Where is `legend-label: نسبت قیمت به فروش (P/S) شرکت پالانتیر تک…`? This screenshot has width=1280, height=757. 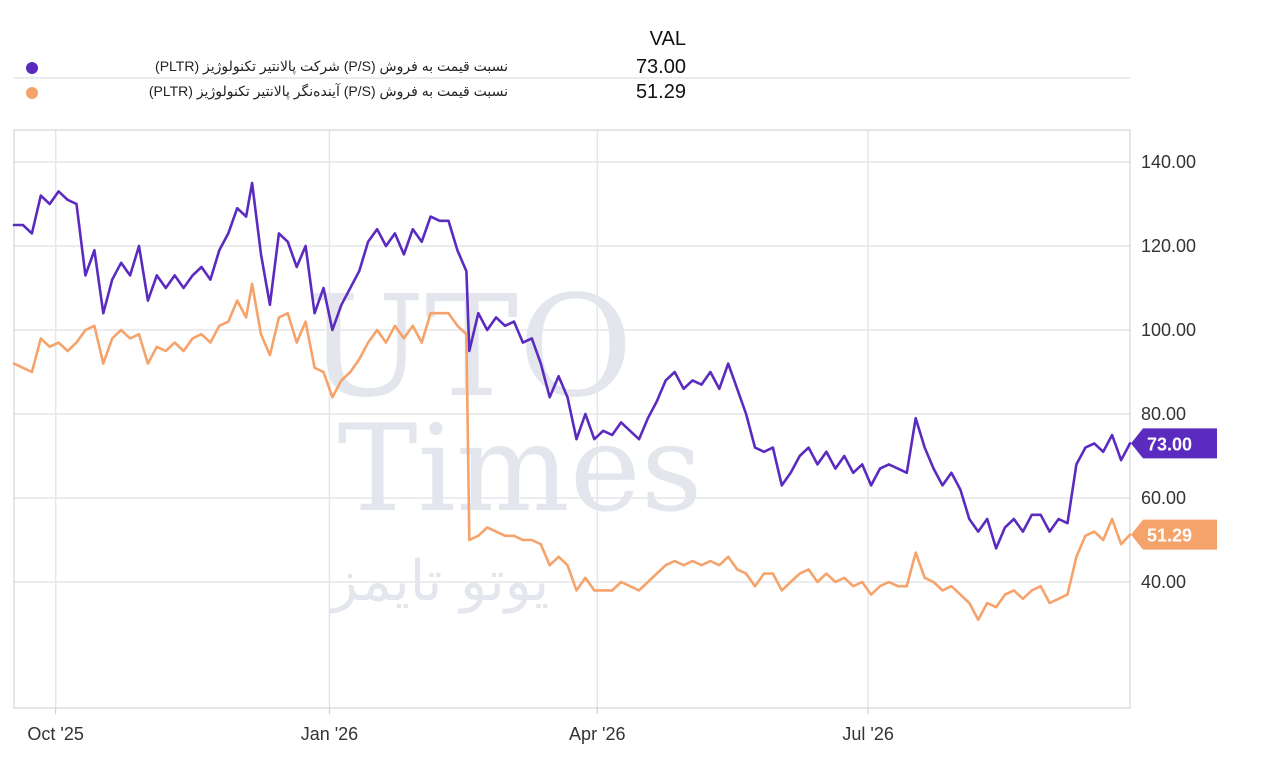 legend-label: نسبت قیمت به فروش (P/S) شرکت پالانتیر تک… is located at coordinates (331, 66).